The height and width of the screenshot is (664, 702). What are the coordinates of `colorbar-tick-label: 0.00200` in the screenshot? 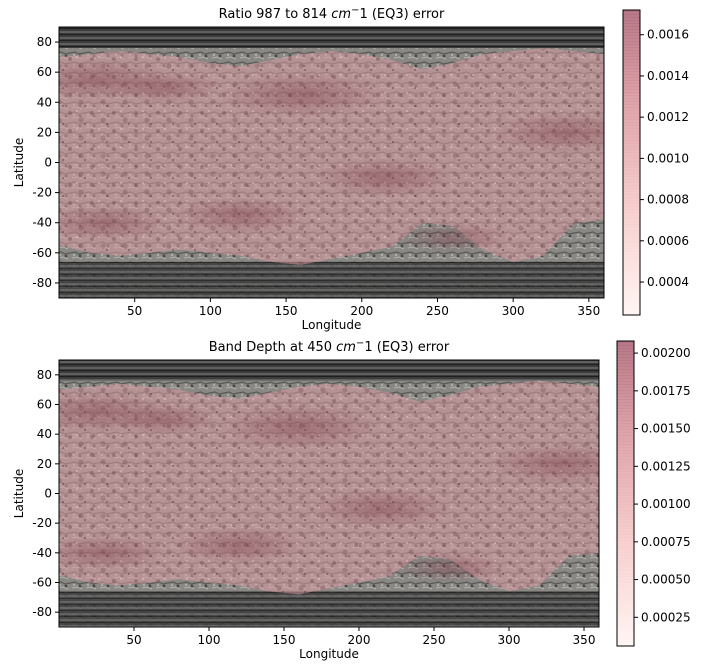 It's located at (666, 353).